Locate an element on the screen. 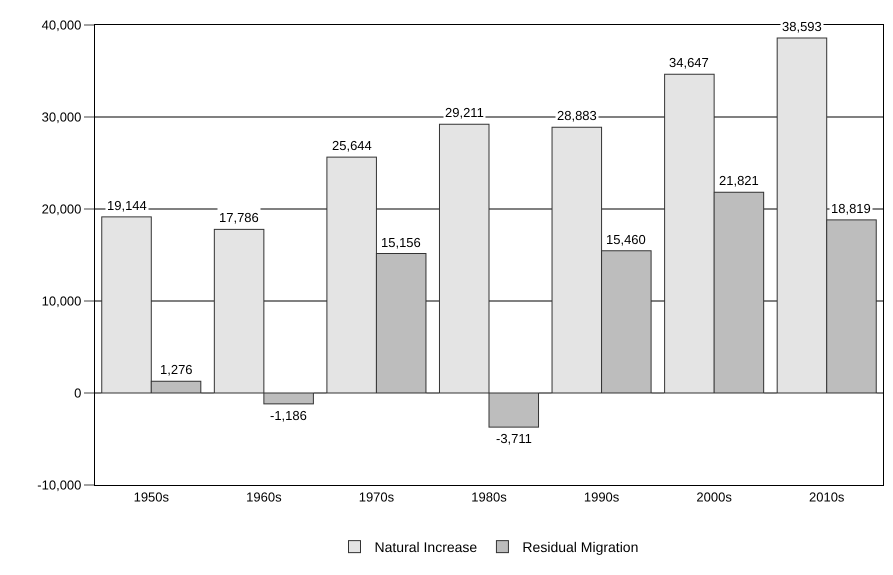  data-label: 15,156 is located at coordinates (401, 242).